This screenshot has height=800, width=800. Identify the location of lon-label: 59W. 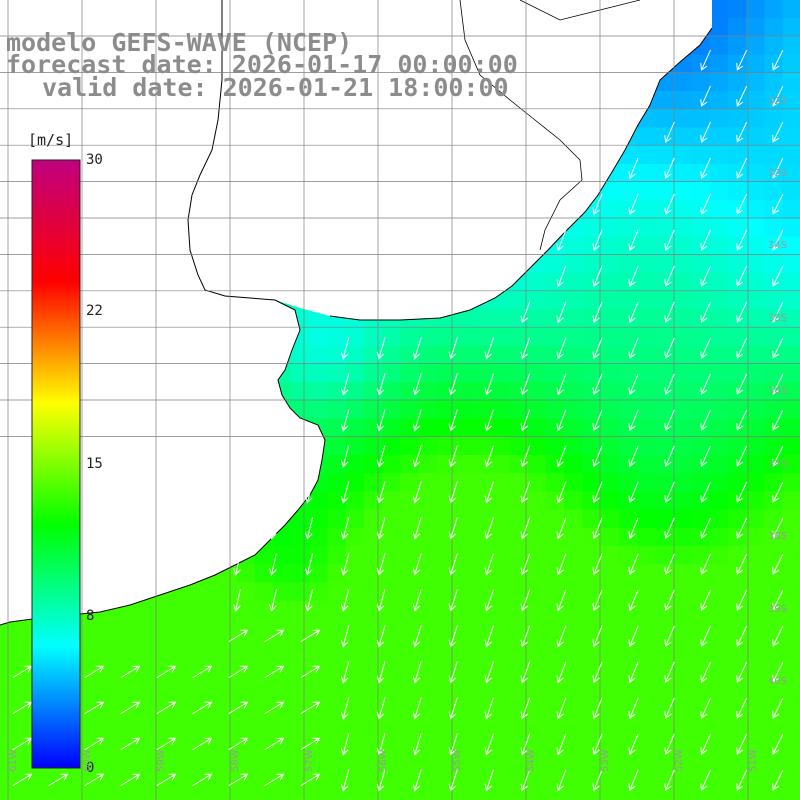
(161, 760).